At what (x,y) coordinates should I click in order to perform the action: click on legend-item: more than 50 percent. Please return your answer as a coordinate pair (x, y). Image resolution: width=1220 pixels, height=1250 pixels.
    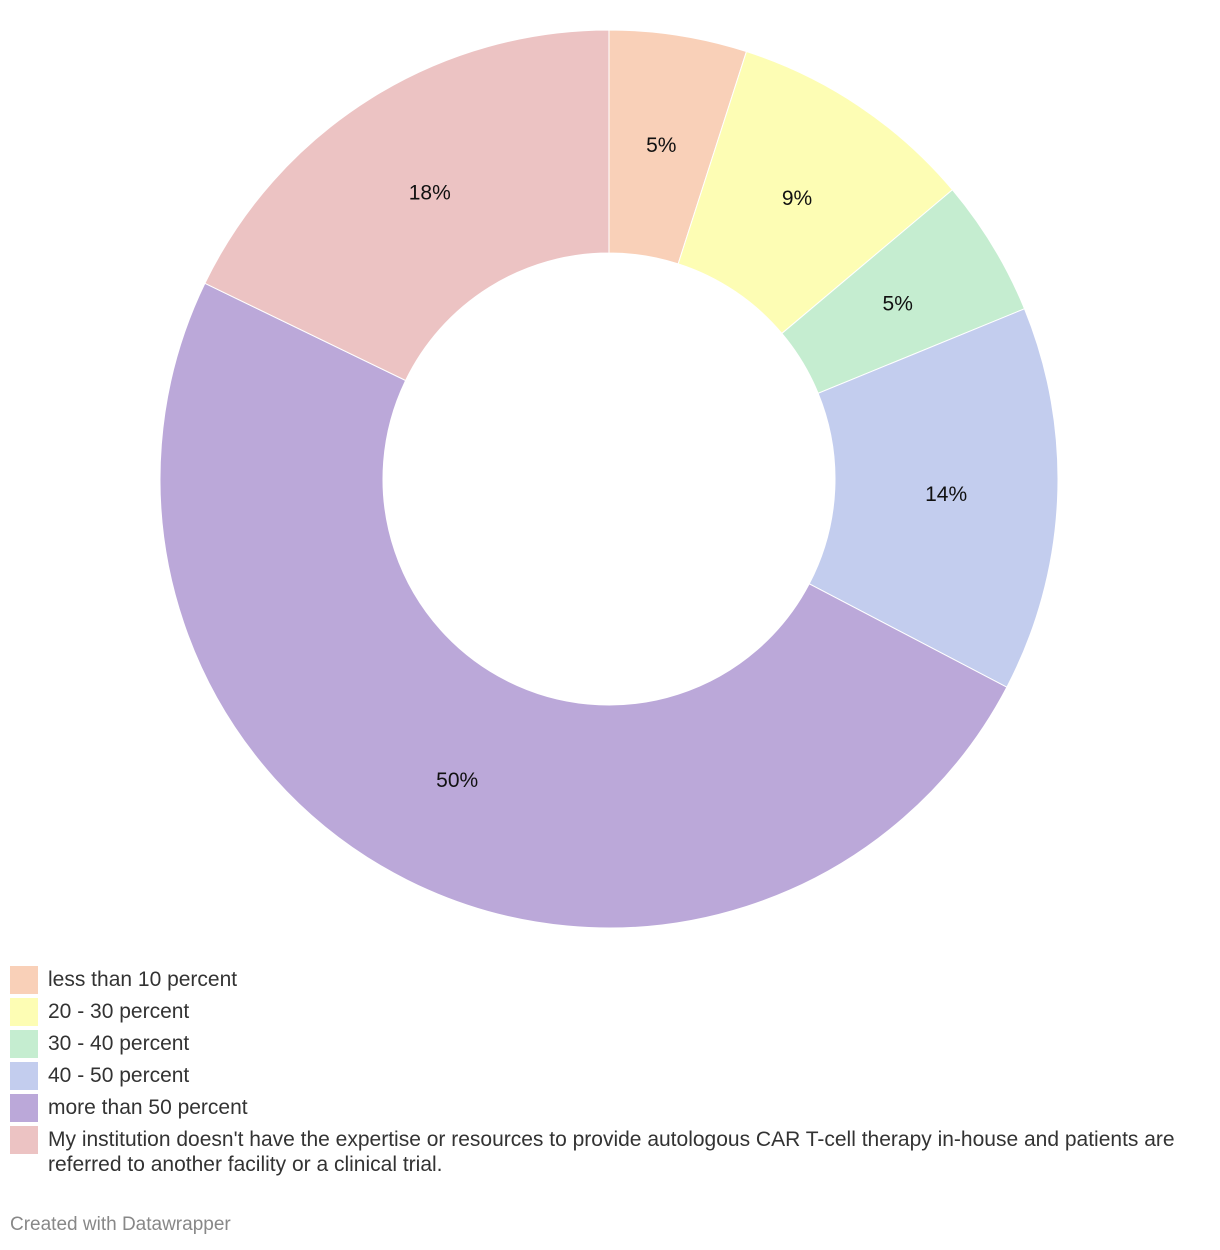
    Looking at the image, I should click on (610, 1108).